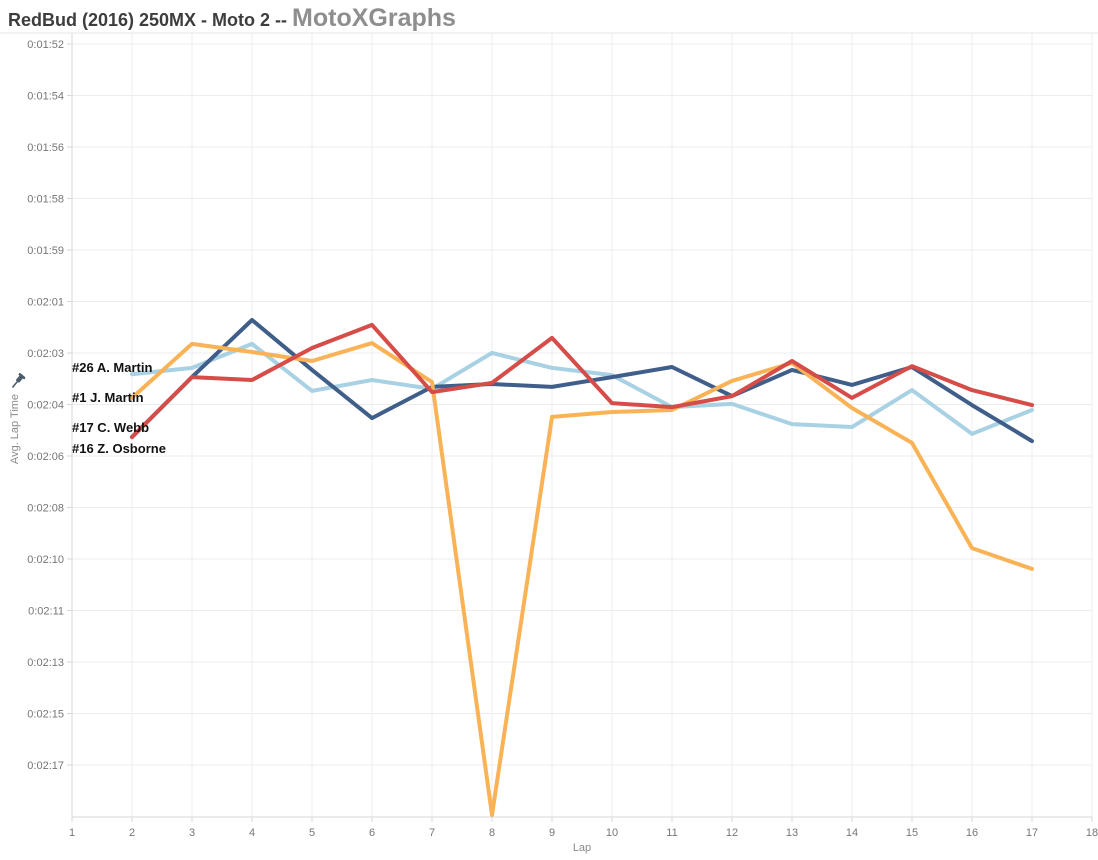 Image resolution: width=1098 pixels, height=860 pixels. Describe the element at coordinates (15, 429) in the screenshot. I see `y-axis-title: Avg. Lap Time` at that location.